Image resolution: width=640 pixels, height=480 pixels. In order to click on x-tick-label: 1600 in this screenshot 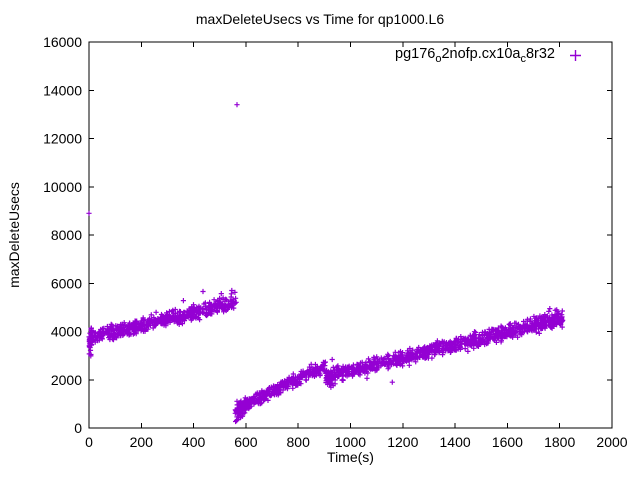, I will do `click(507, 442)`.